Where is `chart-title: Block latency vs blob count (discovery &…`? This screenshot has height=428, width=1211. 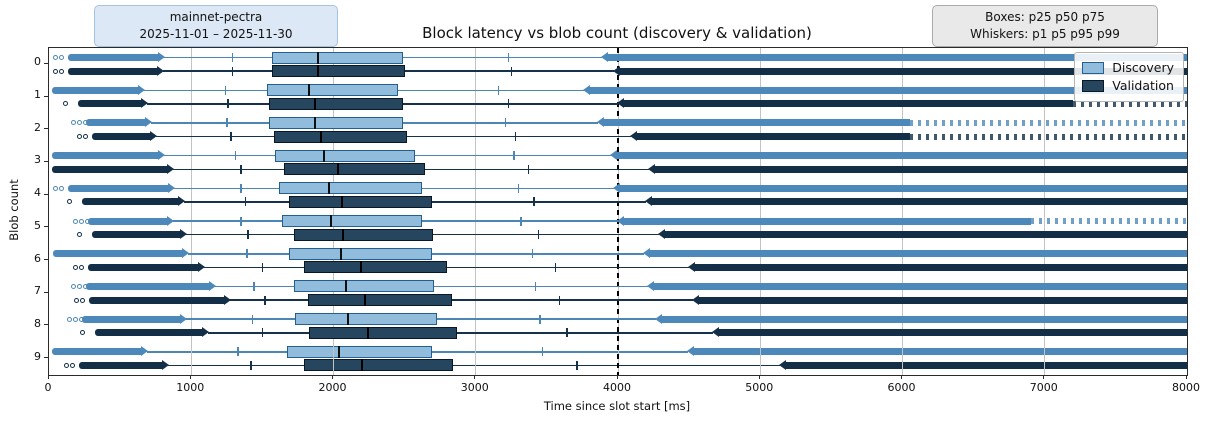
chart-title: Block latency vs blob count (discovery &… is located at coordinates (617, 33).